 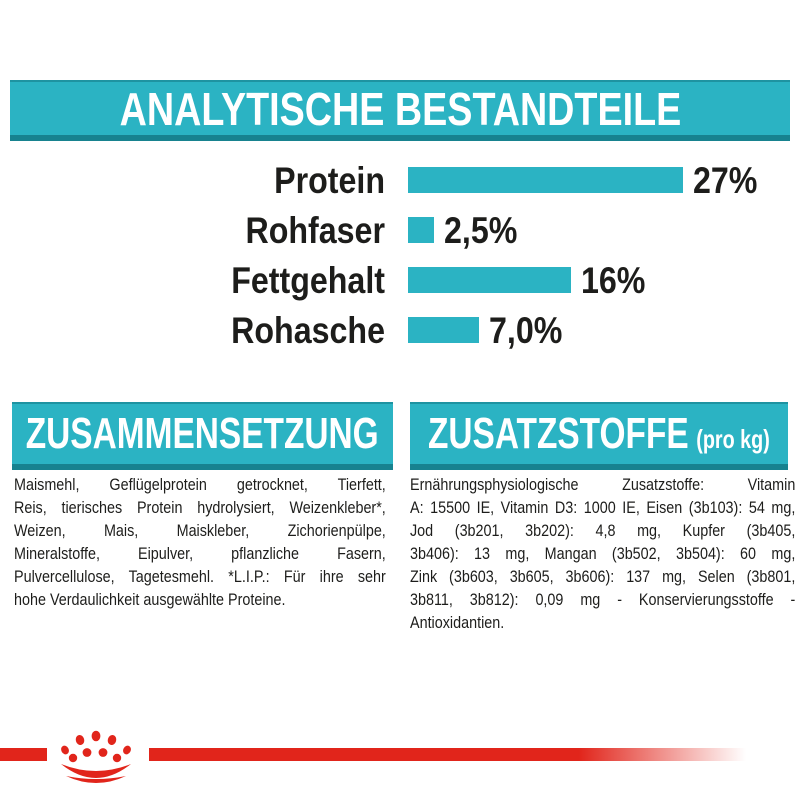 I want to click on analytical-constituents-banner: ANALYTISCHE BESTANDTEILE, so click(x=400, y=110).